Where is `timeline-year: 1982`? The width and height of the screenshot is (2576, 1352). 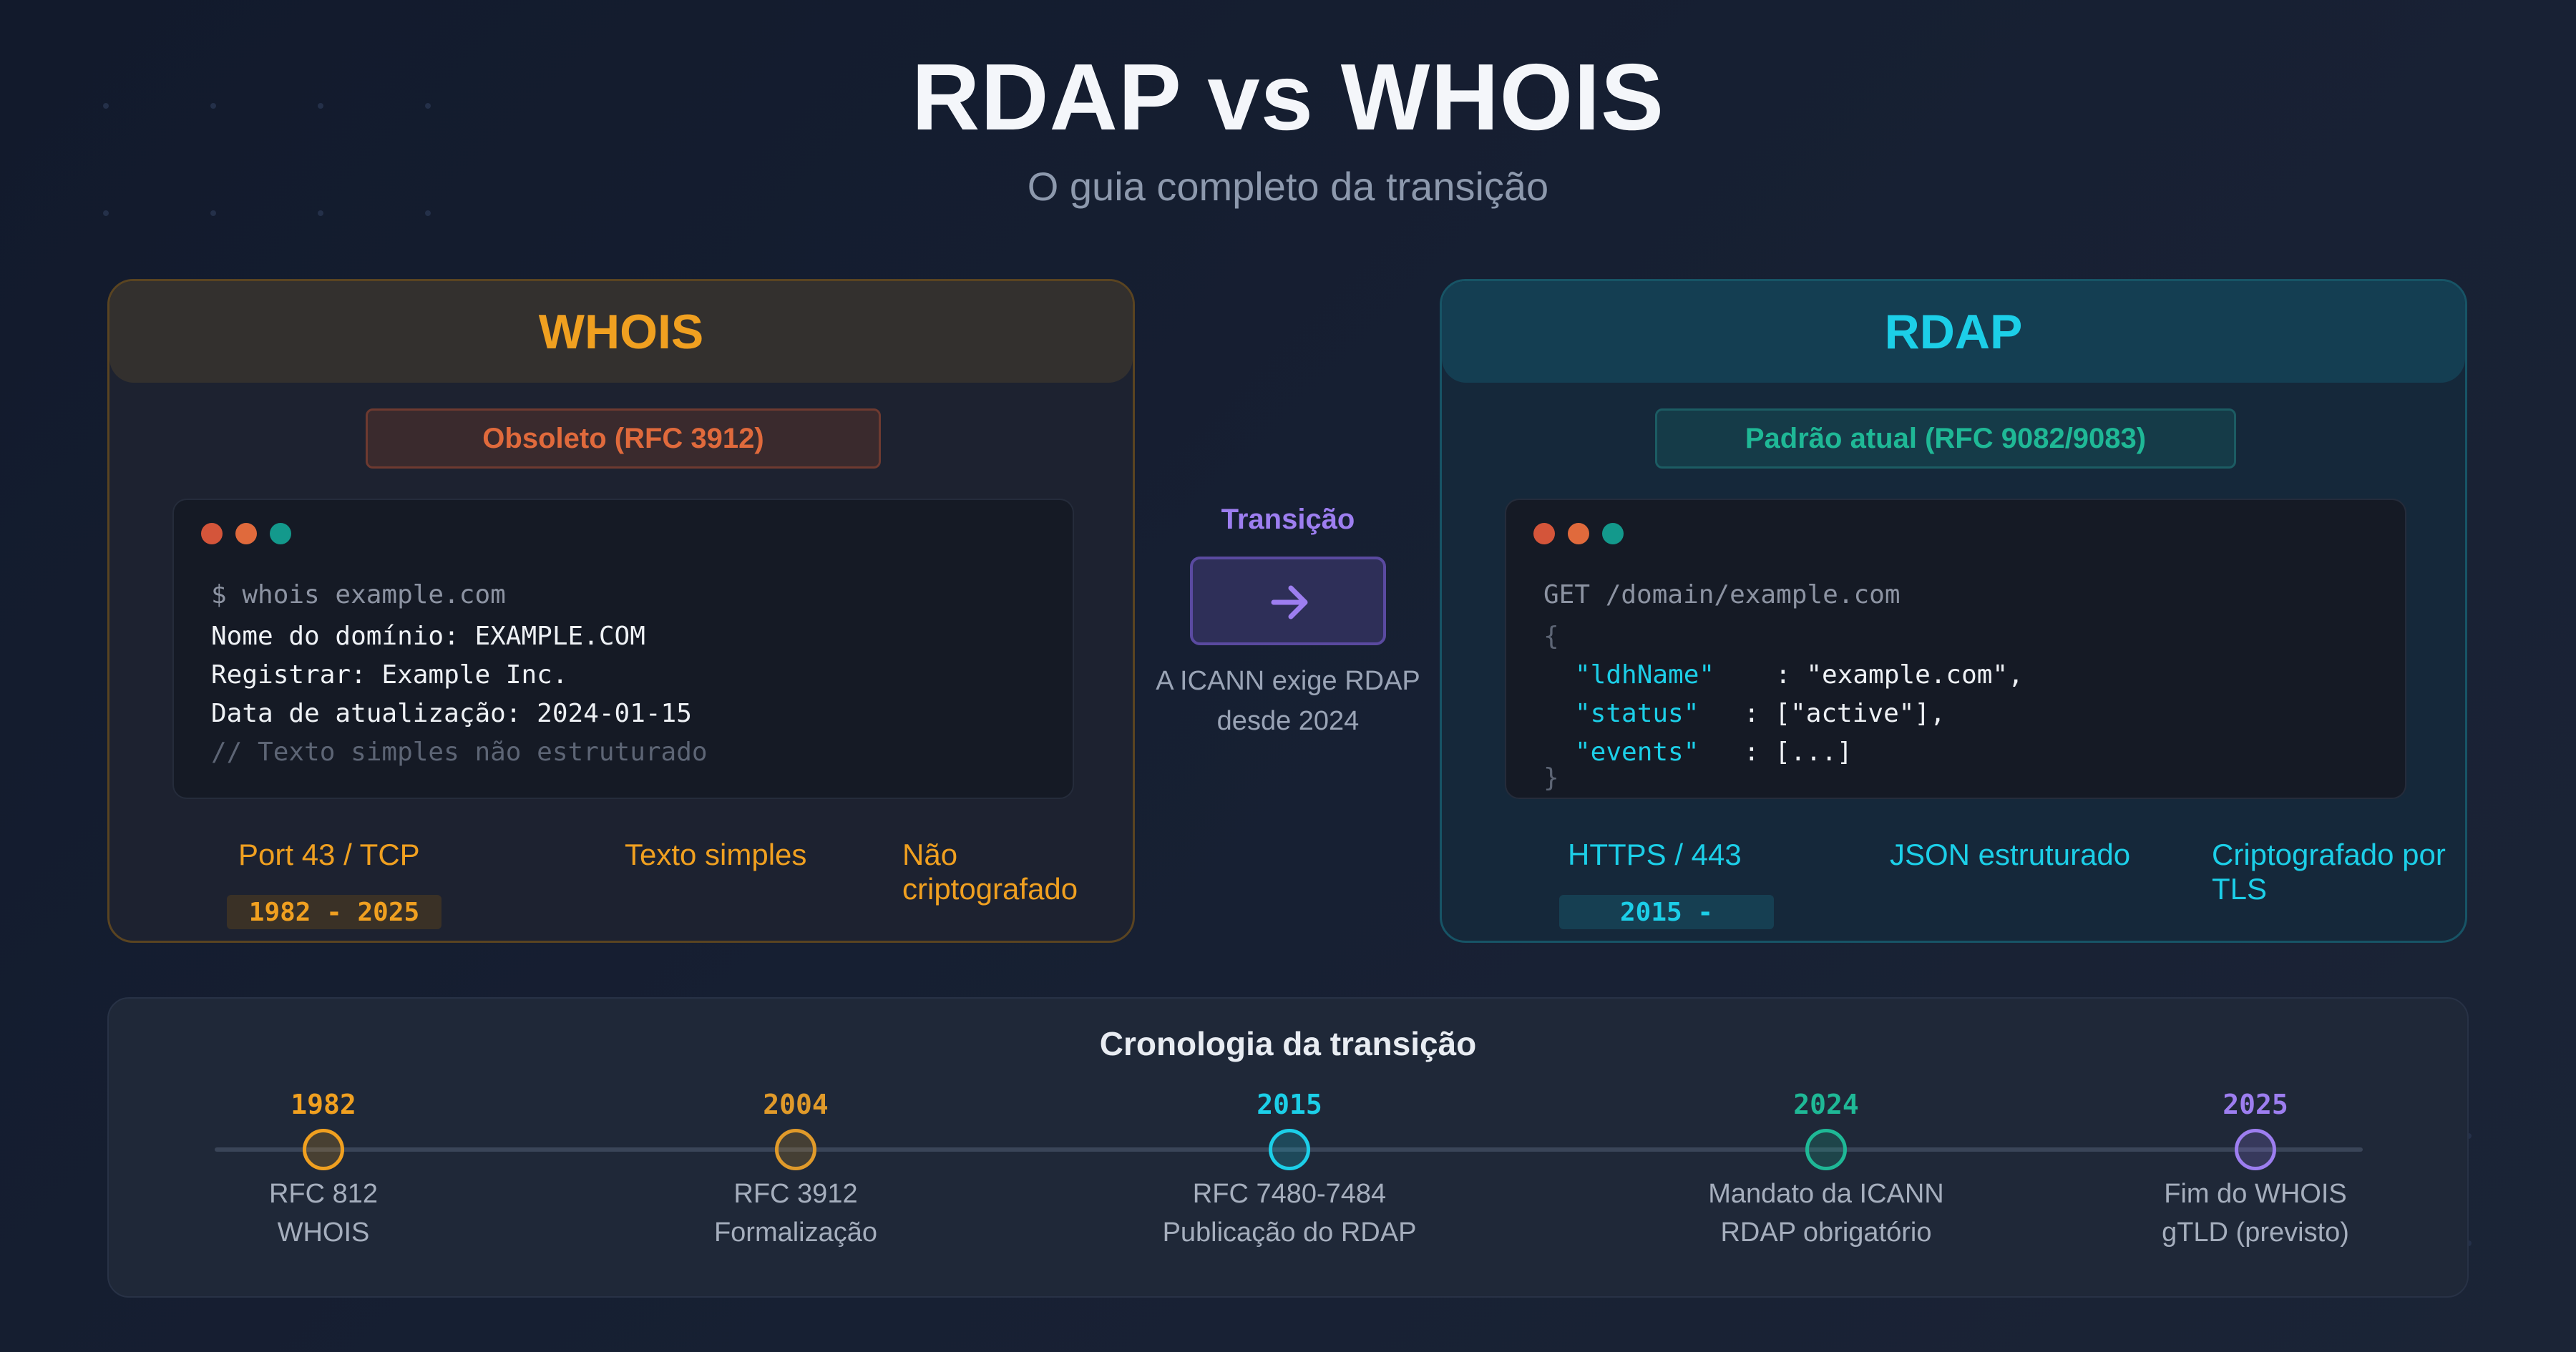
timeline-year: 1982 is located at coordinates (323, 1104).